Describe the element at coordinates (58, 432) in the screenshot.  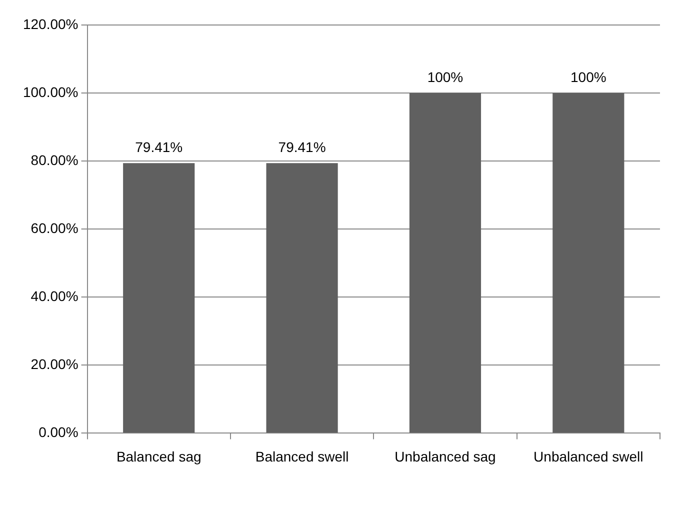
I see `y-tick-label: 0.00%` at that location.